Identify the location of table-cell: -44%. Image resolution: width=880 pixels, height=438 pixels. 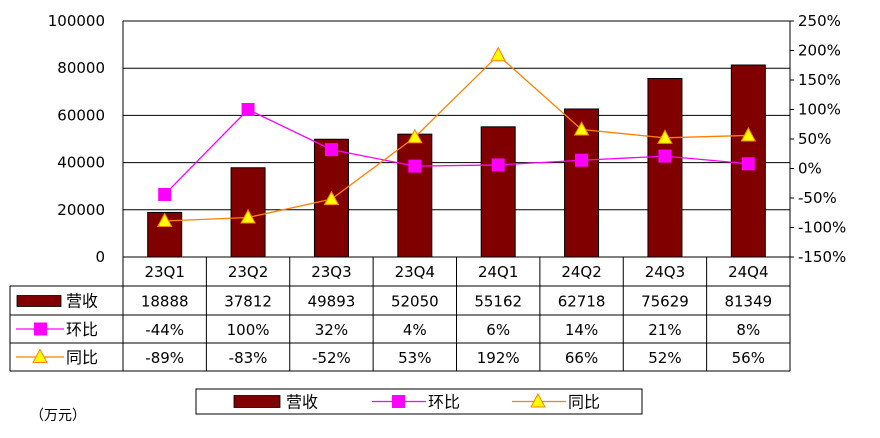
(164, 330).